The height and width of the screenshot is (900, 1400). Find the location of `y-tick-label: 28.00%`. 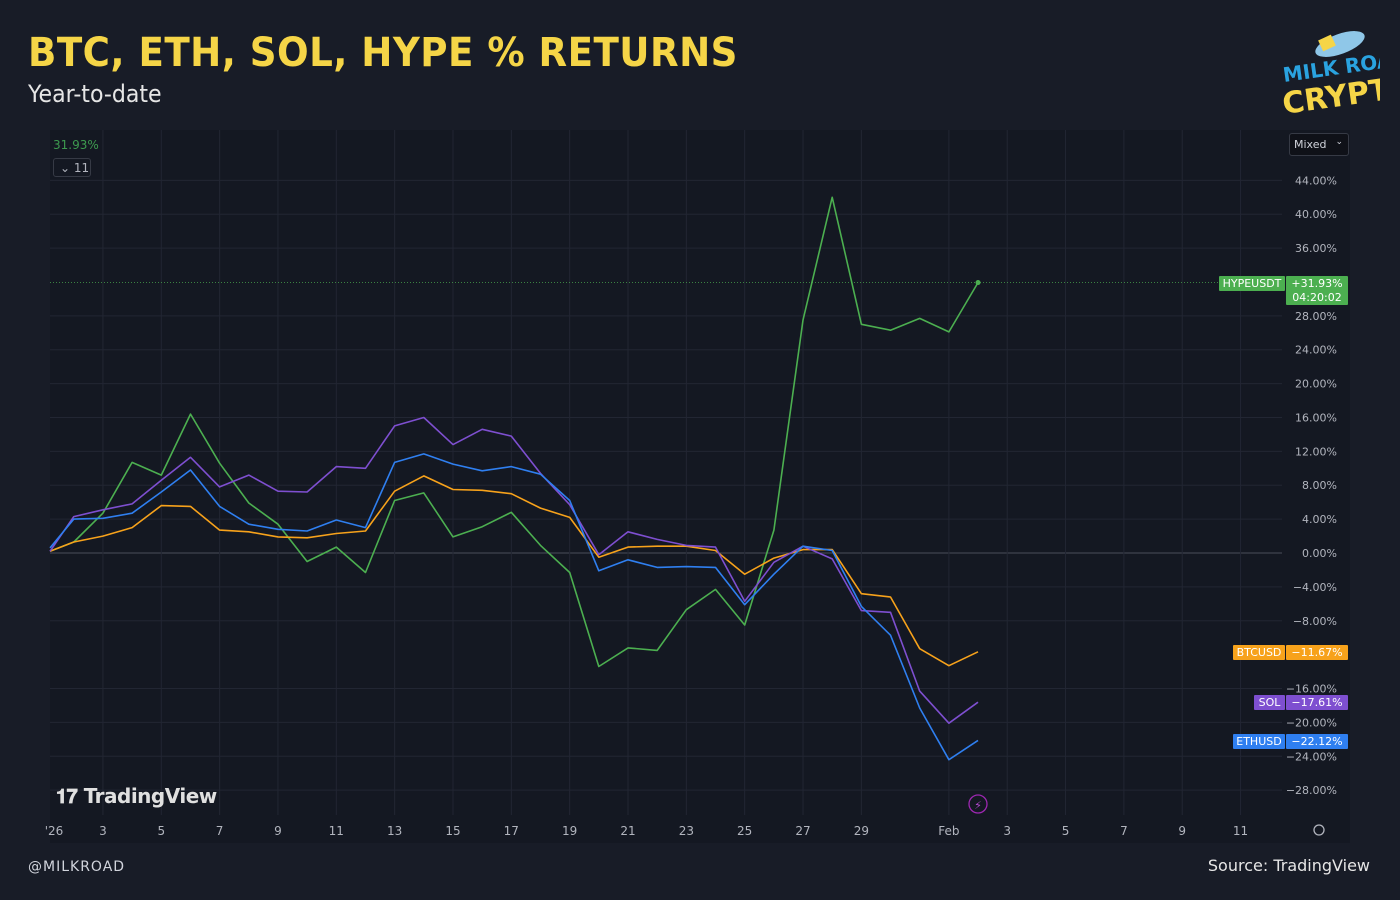

y-tick-label: 28.00% is located at coordinates (1316, 316).